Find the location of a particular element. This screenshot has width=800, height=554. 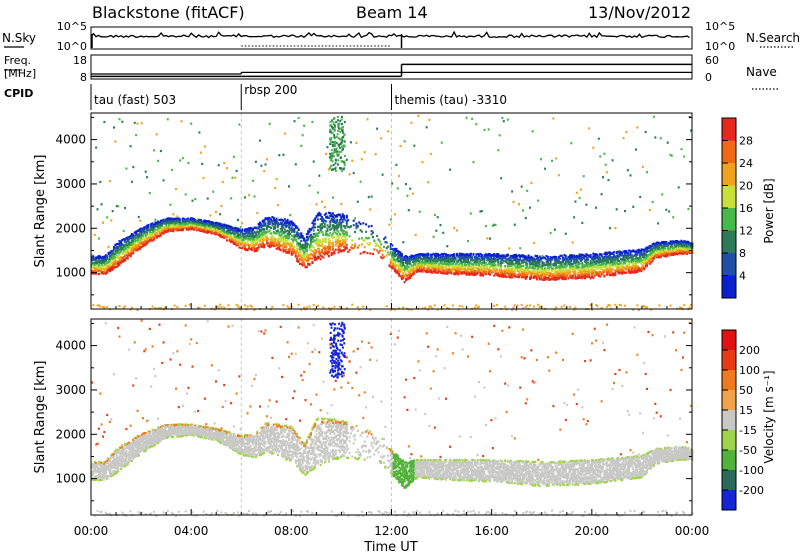

frequency-traces is located at coordinates (391, 70).